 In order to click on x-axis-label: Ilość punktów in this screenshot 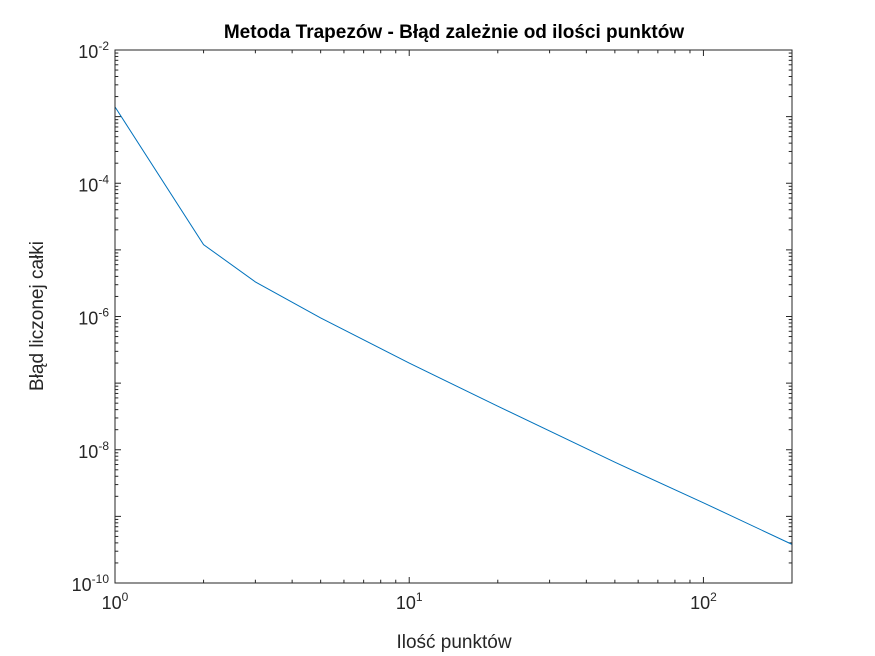, I will do `click(453, 642)`.